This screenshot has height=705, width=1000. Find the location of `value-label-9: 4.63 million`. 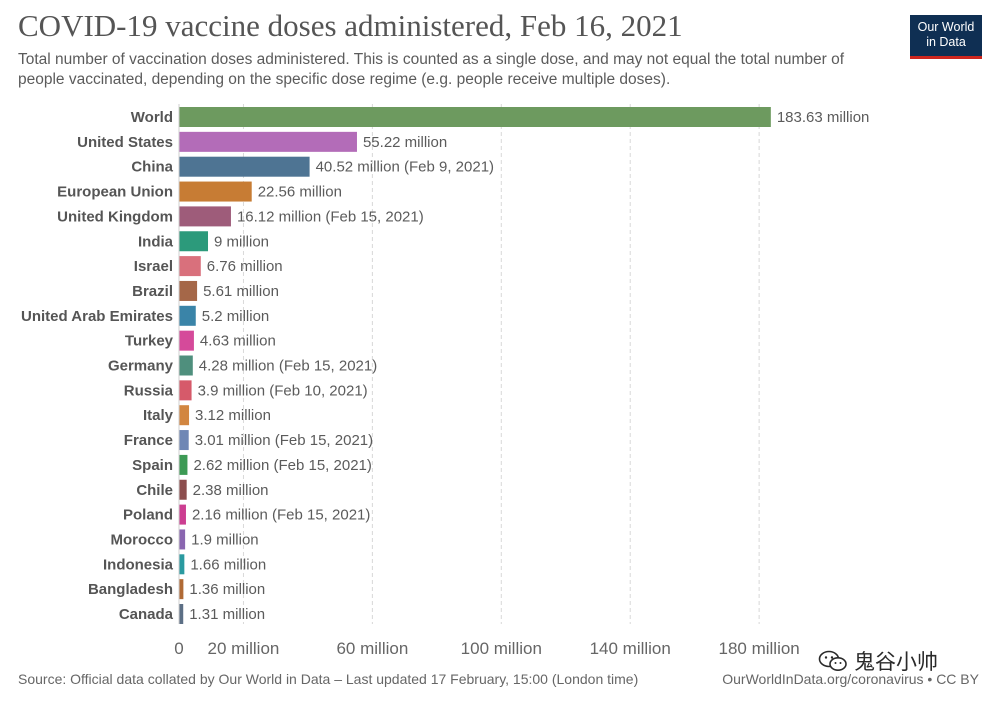

value-label-9: 4.63 million is located at coordinates (238, 341).